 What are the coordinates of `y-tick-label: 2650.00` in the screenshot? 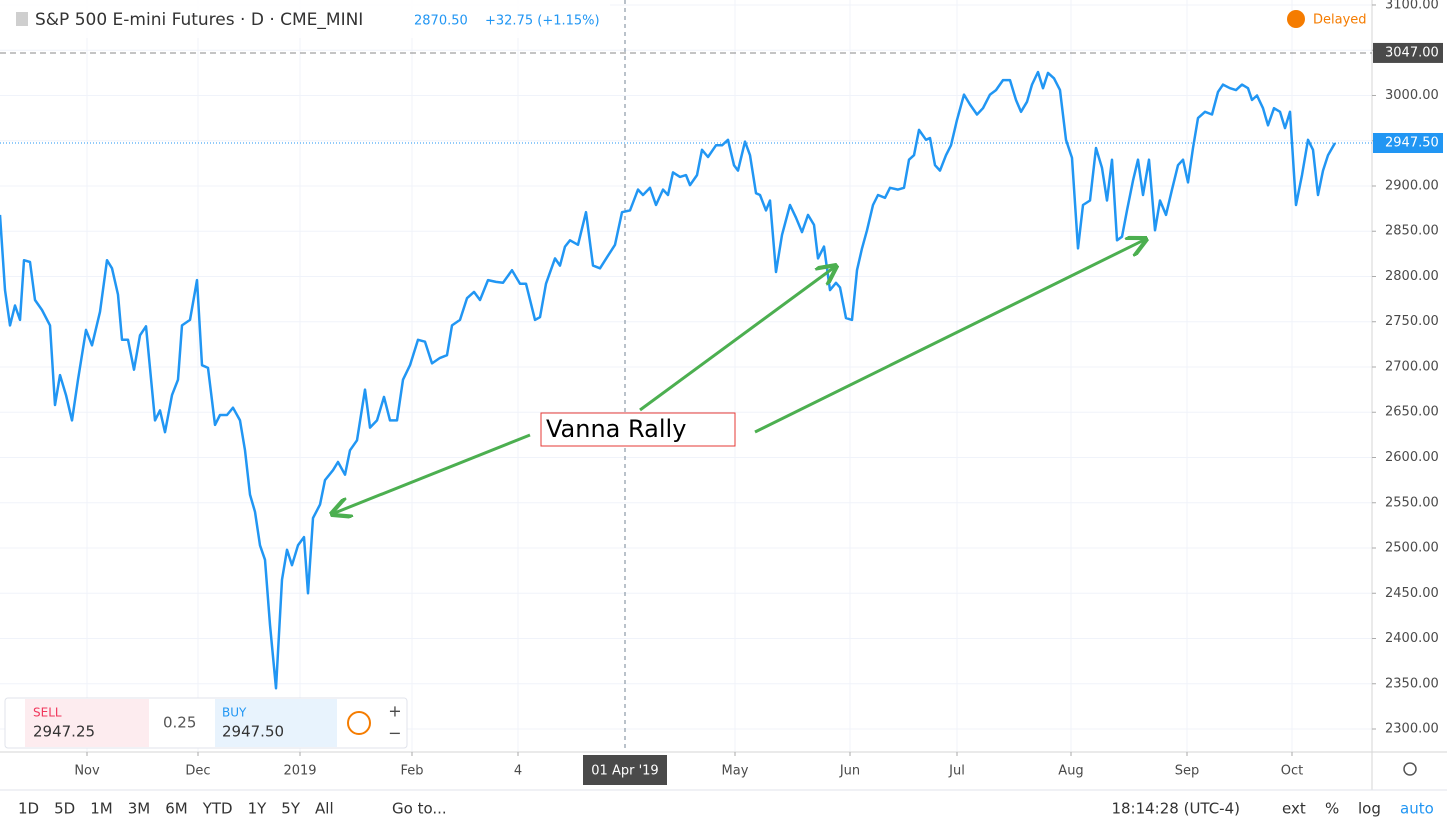 It's located at (1412, 412).